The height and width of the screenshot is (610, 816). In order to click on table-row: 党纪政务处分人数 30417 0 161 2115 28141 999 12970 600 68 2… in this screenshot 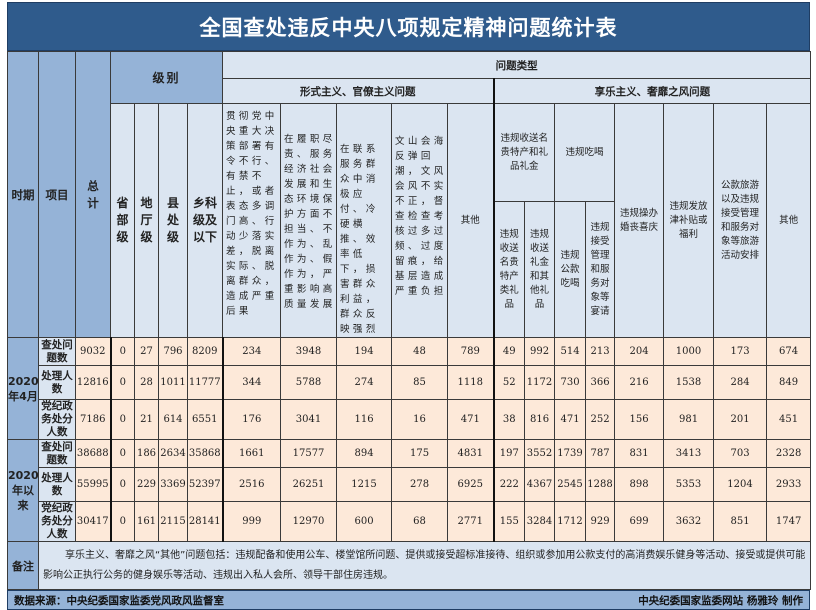, I will do `click(410, 521)`.